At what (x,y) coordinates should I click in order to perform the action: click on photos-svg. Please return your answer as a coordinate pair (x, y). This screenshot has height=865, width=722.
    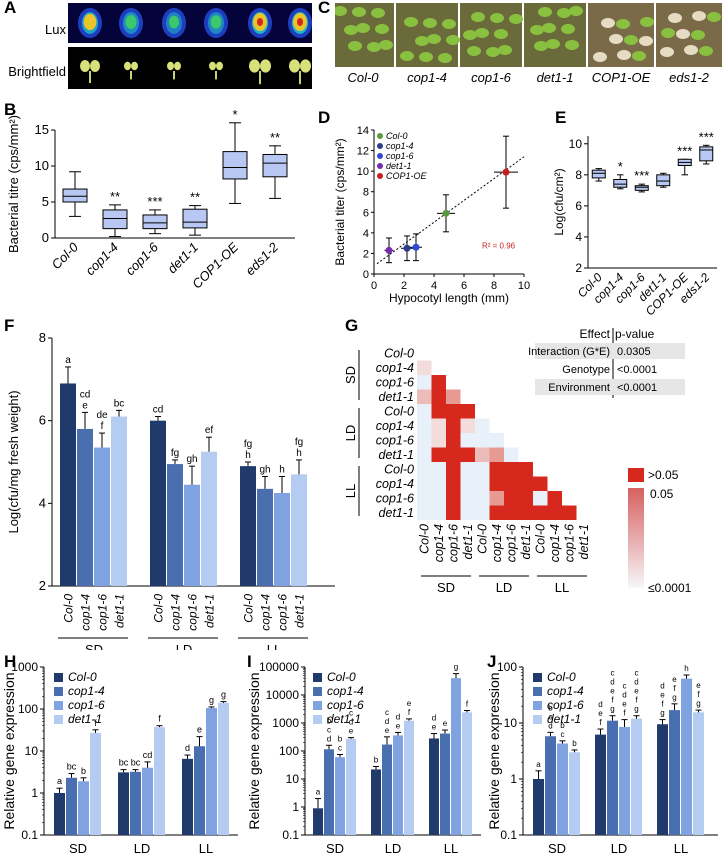
    Looking at the image, I should click on (527, 35).